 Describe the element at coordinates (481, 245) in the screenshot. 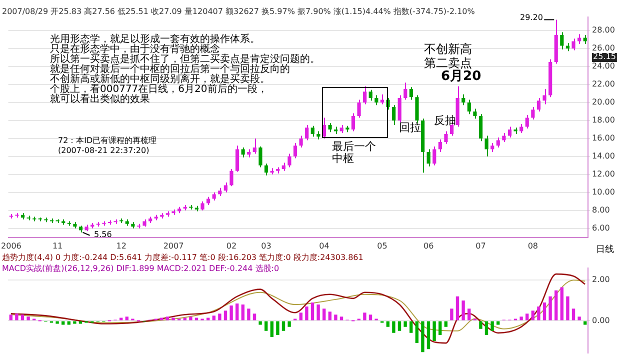

I see `x-tick-label: 07` at that location.